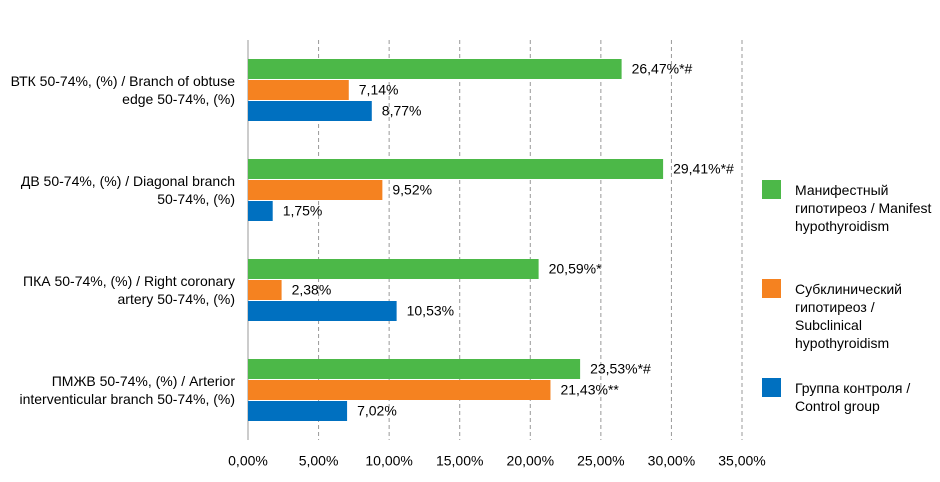  What do you see at coordinates (377, 411) in the screenshot?
I see `value-label: 7,02%` at bounding box center [377, 411].